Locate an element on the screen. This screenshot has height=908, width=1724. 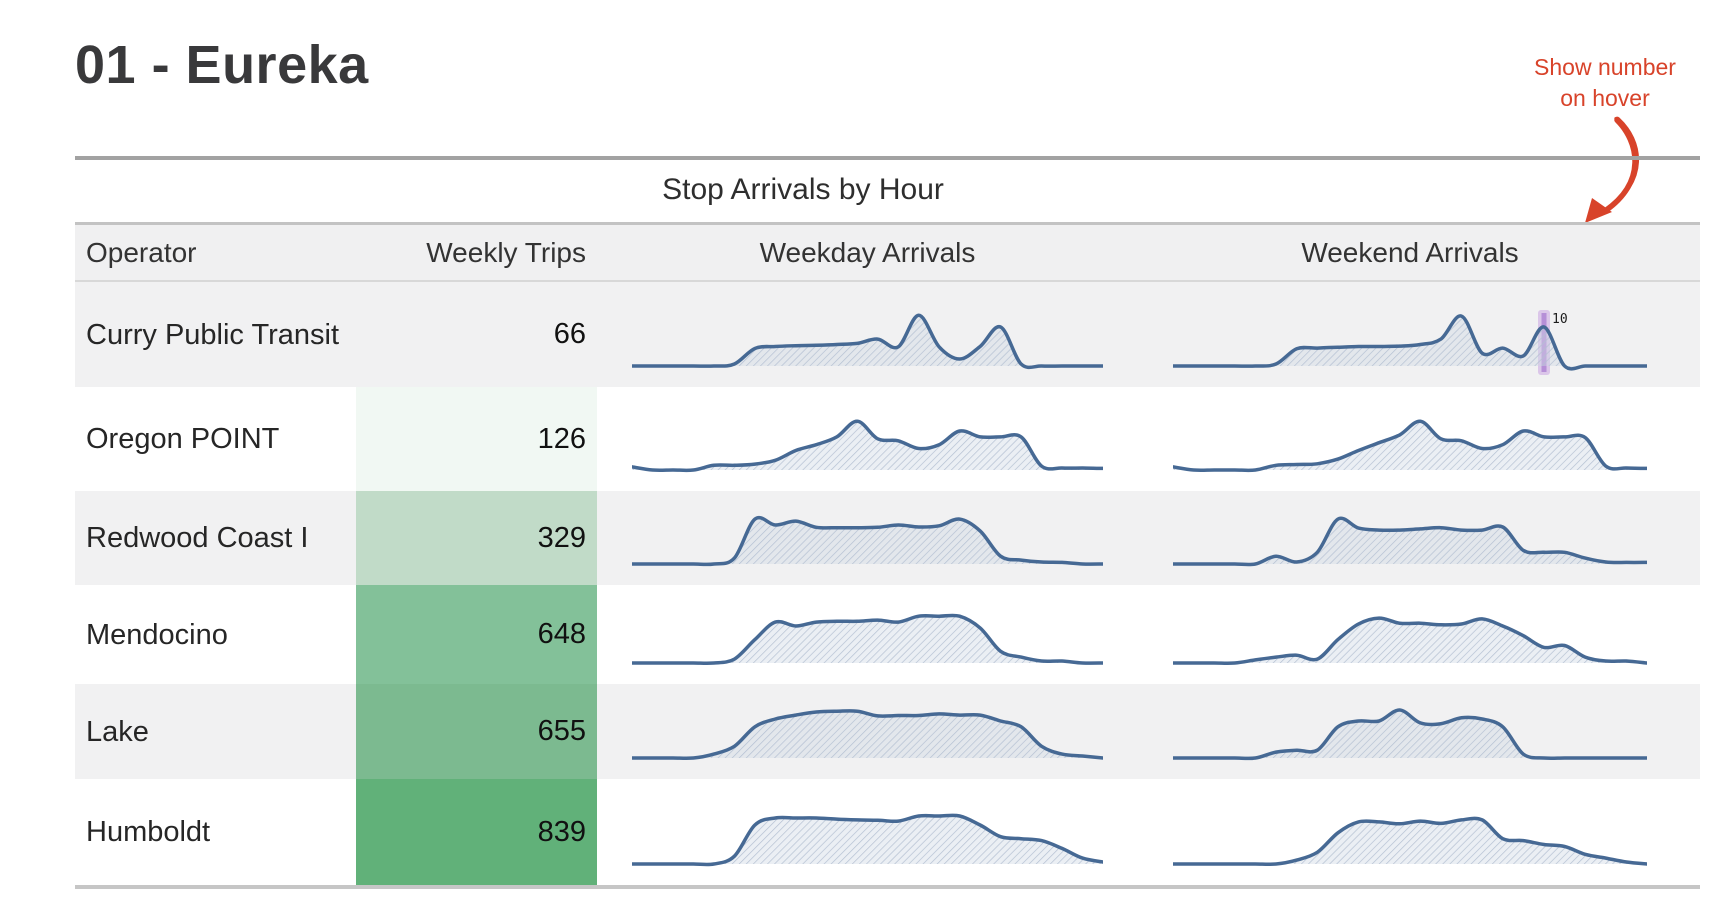
annotation-arrow-icon is located at coordinates (1612, 169).